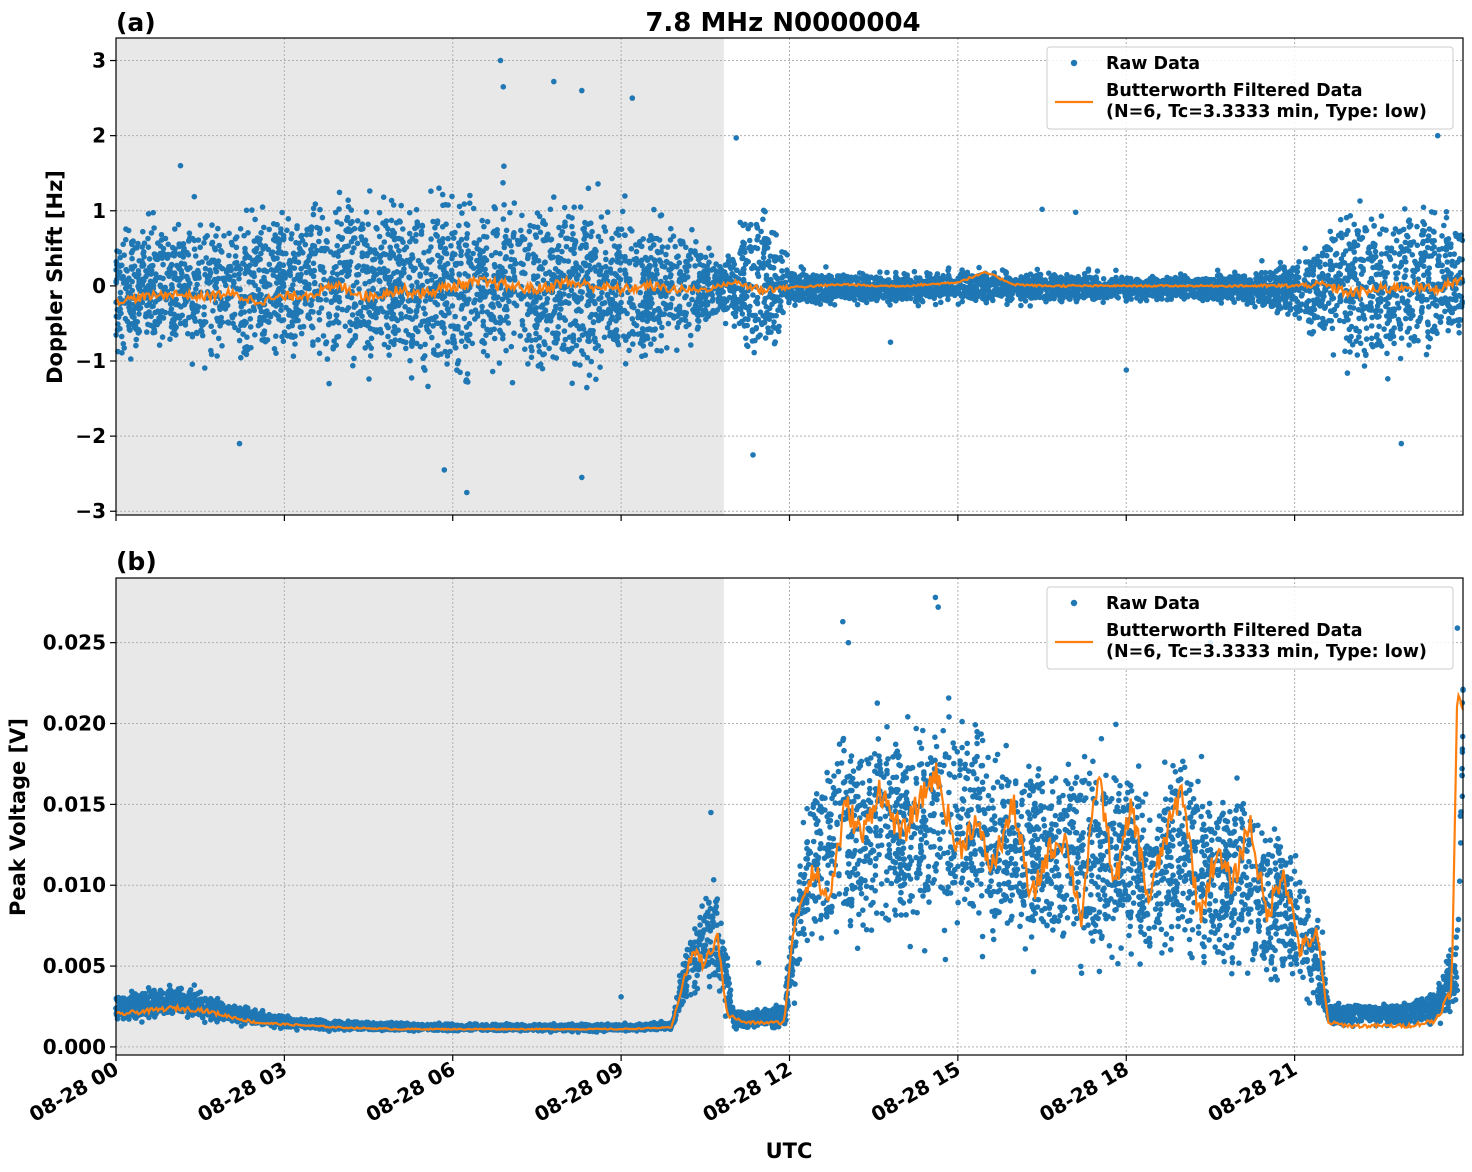 The width and height of the screenshot is (1472, 1172). I want to click on raw-point-2018, so click(327, 229).